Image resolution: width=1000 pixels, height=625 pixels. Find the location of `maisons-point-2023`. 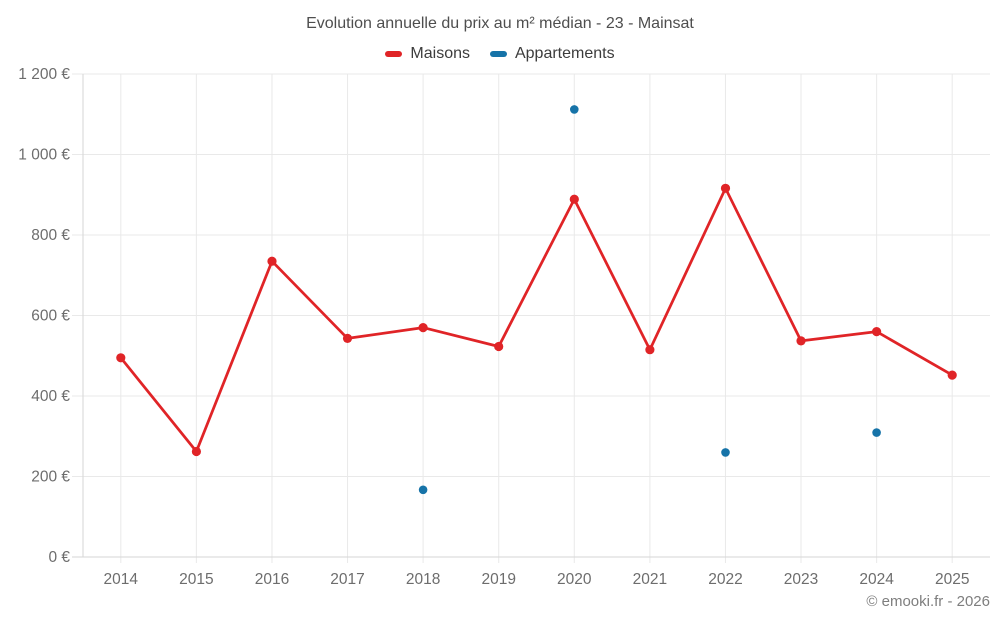

maisons-point-2023 is located at coordinates (801, 341).